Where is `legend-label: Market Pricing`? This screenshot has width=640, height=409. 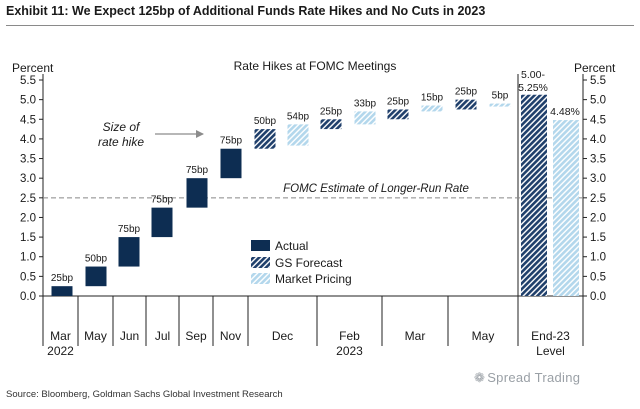
legend-label: Market Pricing is located at coordinates (313, 279).